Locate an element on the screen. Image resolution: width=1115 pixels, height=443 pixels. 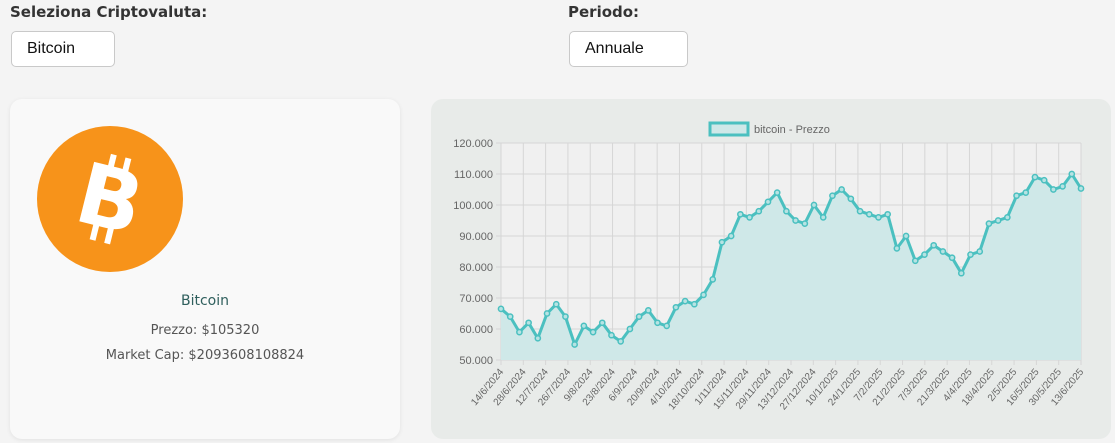
legend-swatch is located at coordinates (729, 129).